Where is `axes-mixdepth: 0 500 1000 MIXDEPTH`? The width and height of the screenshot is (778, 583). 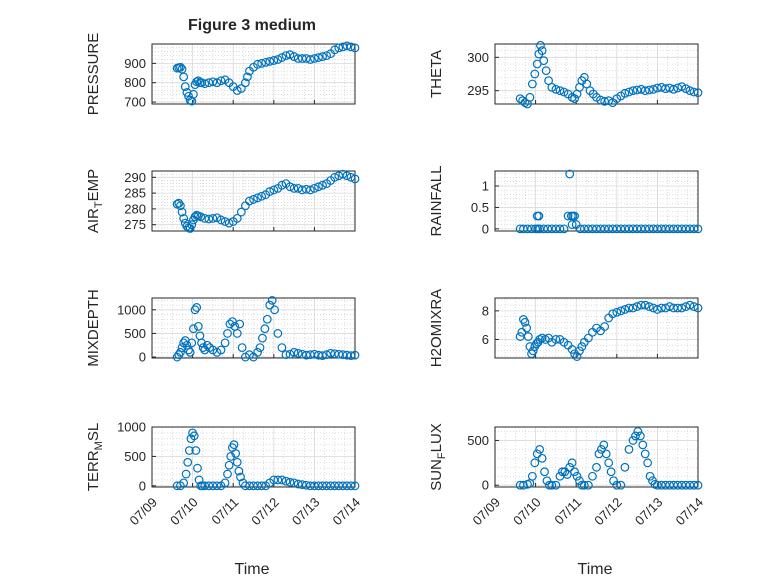 axes-mixdepth: 0 500 1000 MIXDEPTH is located at coordinates (222, 328).